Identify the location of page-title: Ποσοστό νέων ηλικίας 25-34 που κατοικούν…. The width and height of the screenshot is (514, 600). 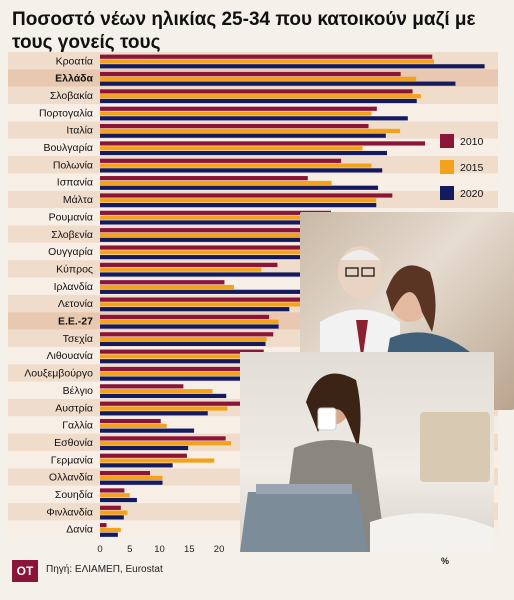
(244, 31).